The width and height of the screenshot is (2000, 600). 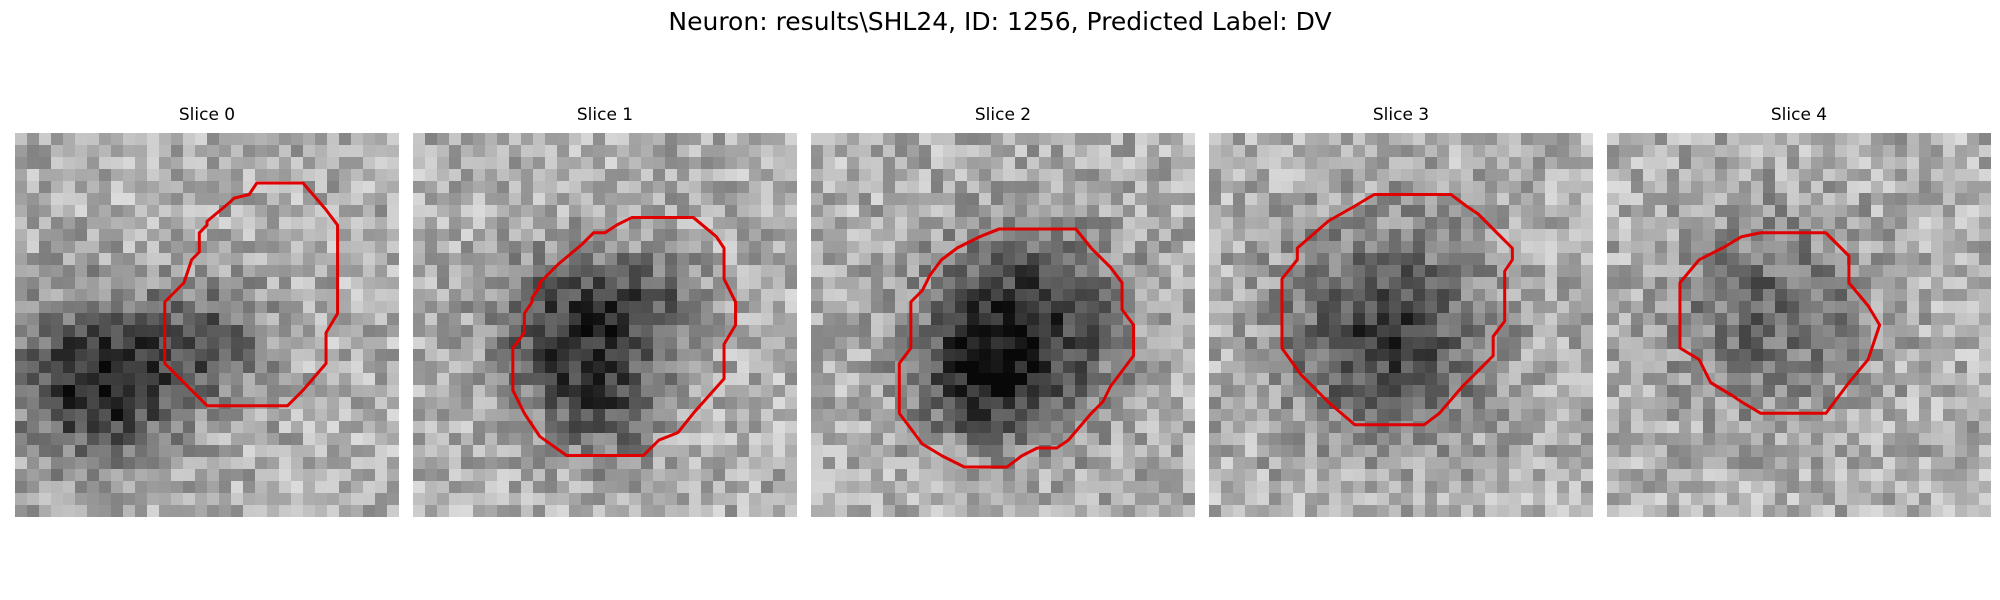 I want to click on slice-panel-2: Slice 2, so click(x=1003, y=310).